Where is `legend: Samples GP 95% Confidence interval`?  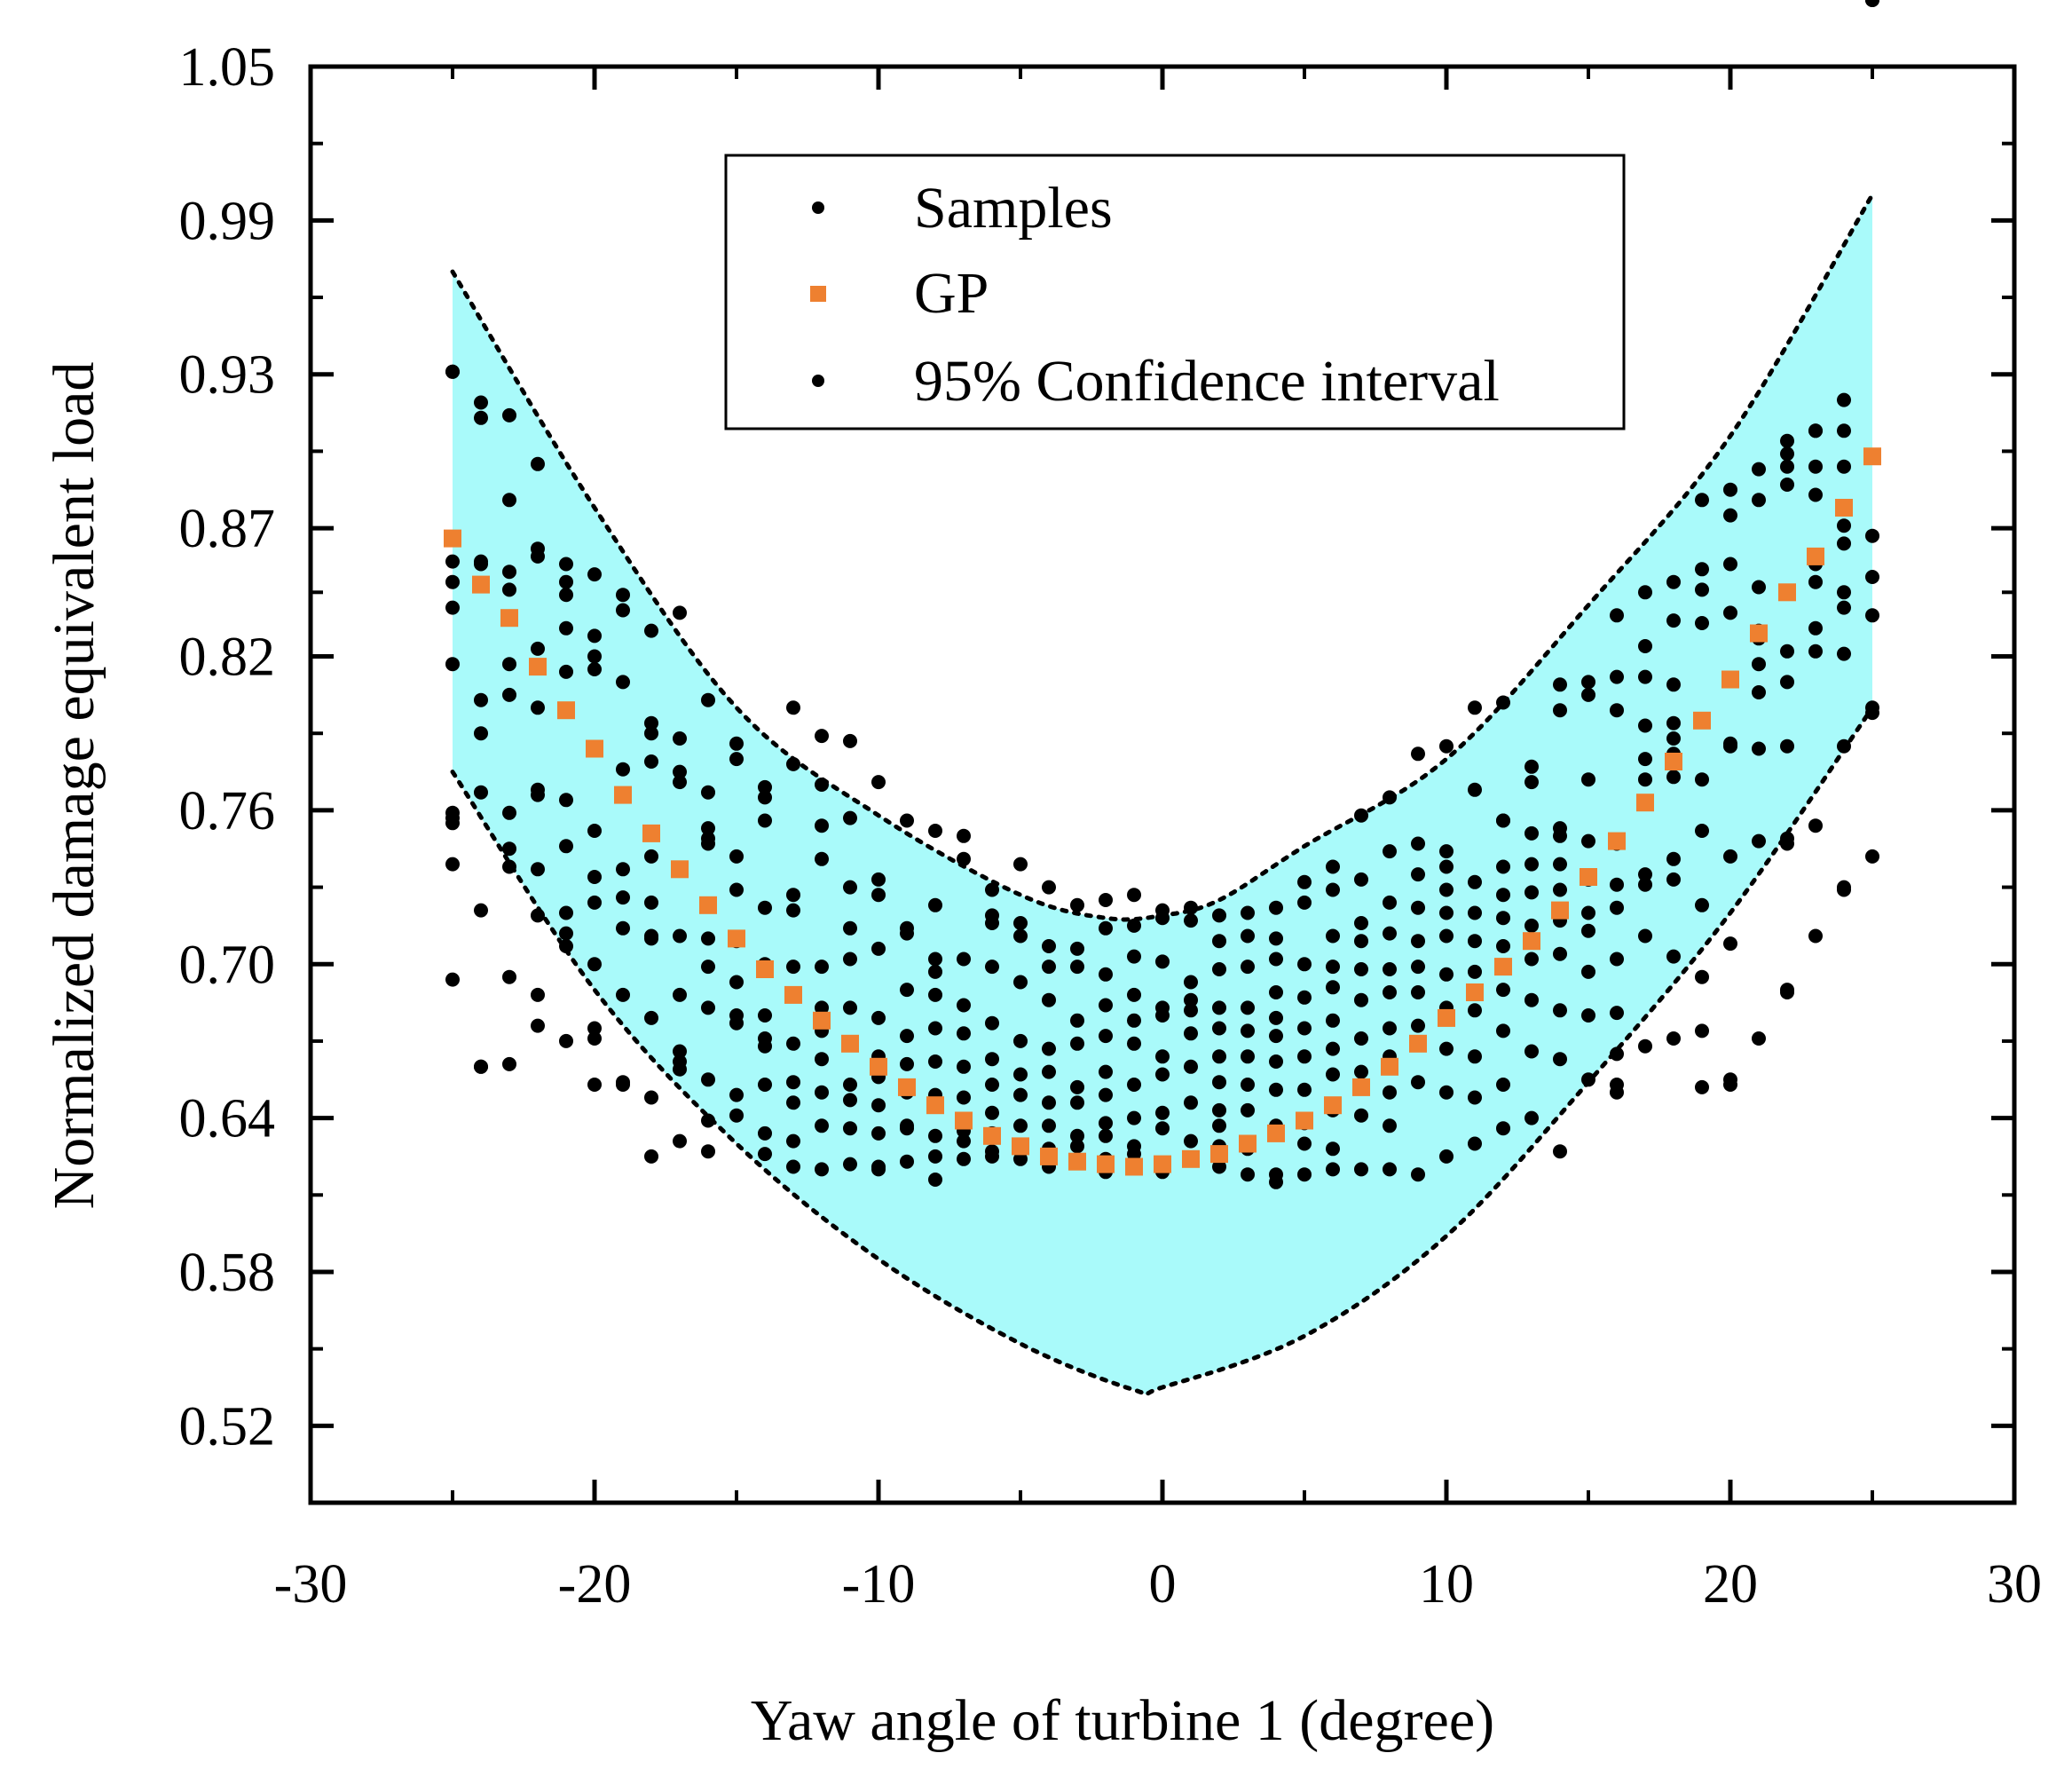 legend: Samples GP 95% Confidence interval is located at coordinates (1175, 292).